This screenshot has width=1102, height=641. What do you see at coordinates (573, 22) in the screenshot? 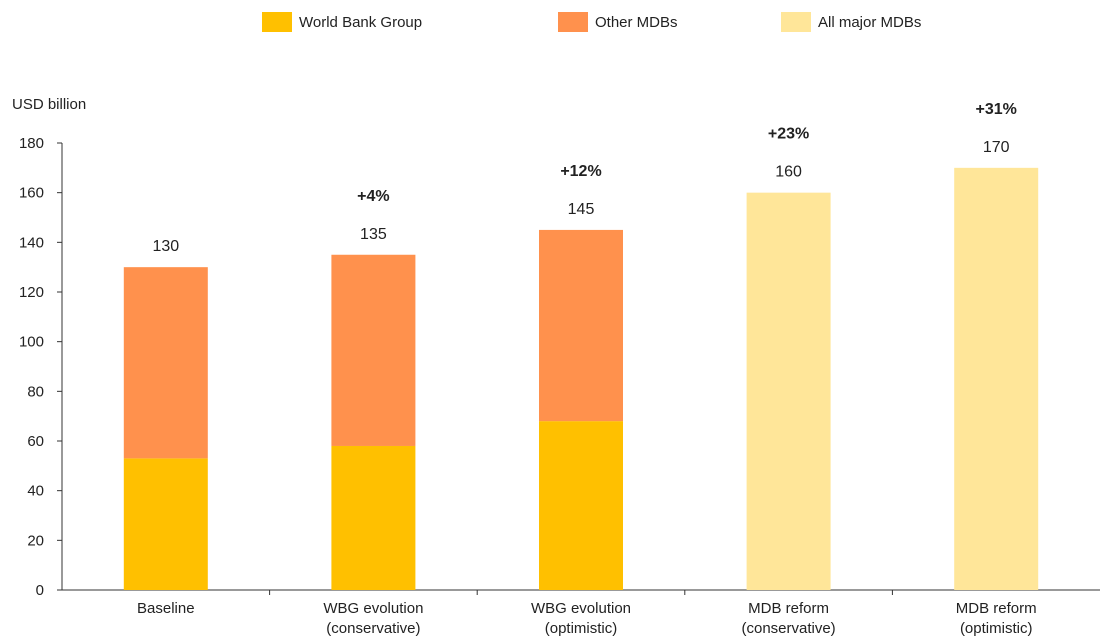
I see `legend-swatch-other-mdbs` at bounding box center [573, 22].